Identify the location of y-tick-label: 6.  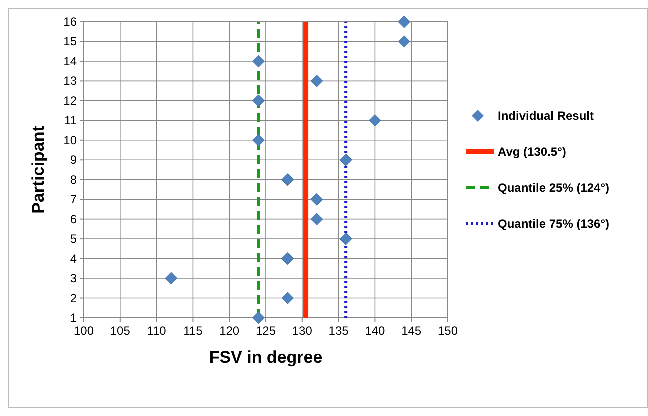
(74, 219).